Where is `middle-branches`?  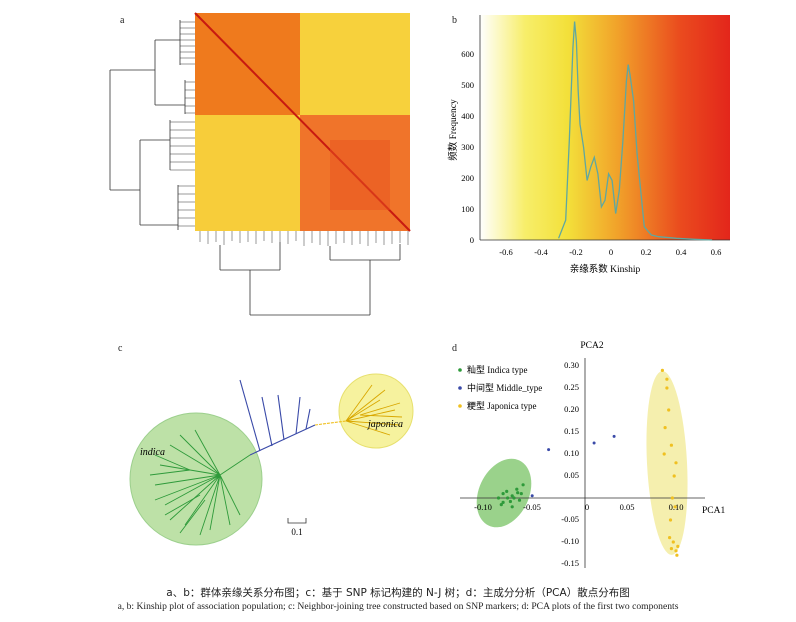
middle-branches is located at coordinates (277, 417).